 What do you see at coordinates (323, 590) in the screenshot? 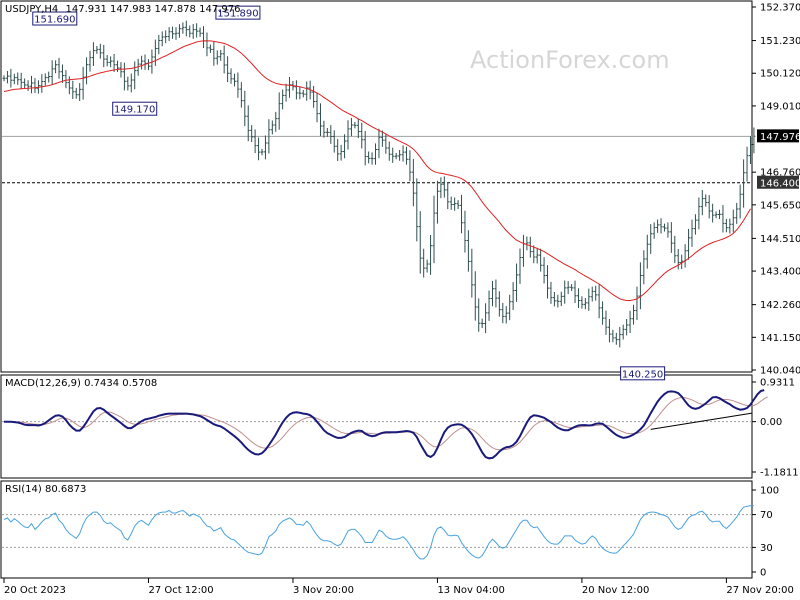
I see `time-tick-label: 3 Nov 20:00` at bounding box center [323, 590].